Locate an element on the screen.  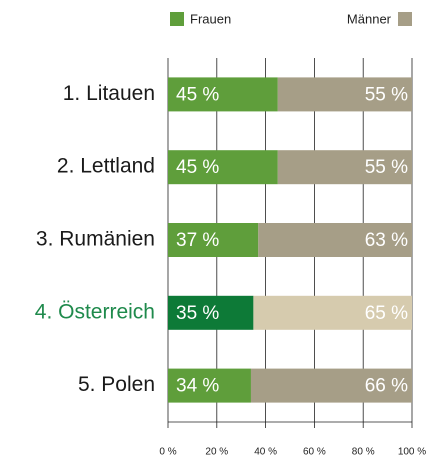
x-tick-label: 0 % is located at coordinates (167, 452).